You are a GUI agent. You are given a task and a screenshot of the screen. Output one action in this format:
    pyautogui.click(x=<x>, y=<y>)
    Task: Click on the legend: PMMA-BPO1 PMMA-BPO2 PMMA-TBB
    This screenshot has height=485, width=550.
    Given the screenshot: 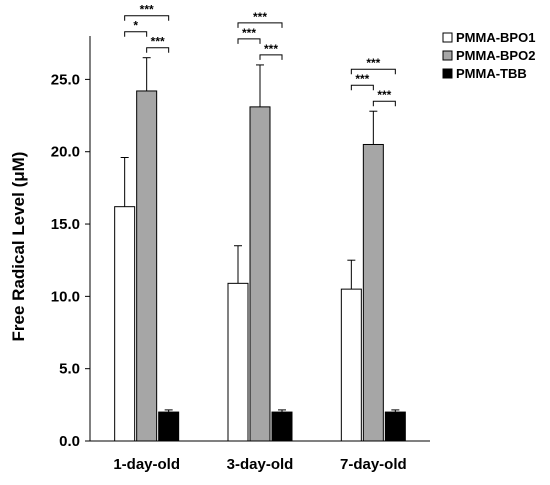 What is the action you would take?
    pyautogui.click(x=488, y=55)
    